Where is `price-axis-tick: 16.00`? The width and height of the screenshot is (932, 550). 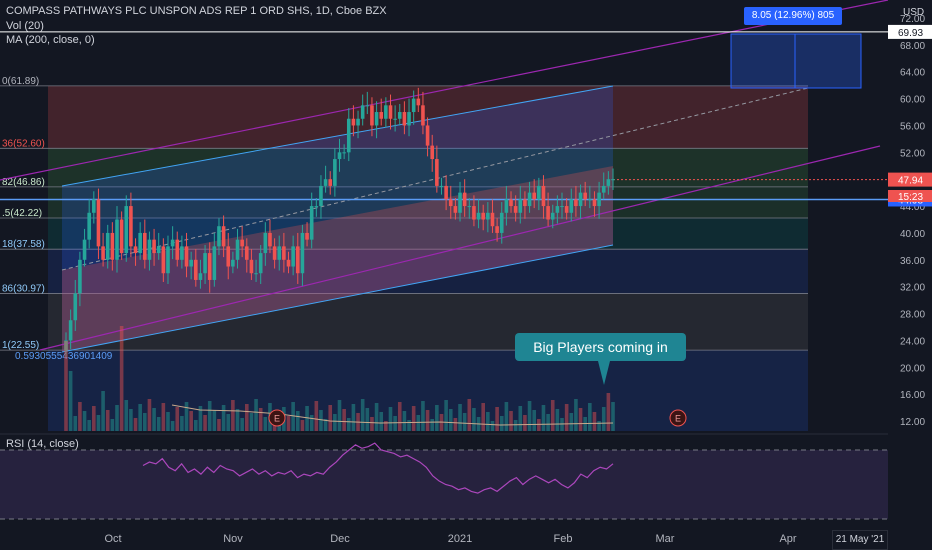 price-axis-tick: 16.00 is located at coordinates (912, 395).